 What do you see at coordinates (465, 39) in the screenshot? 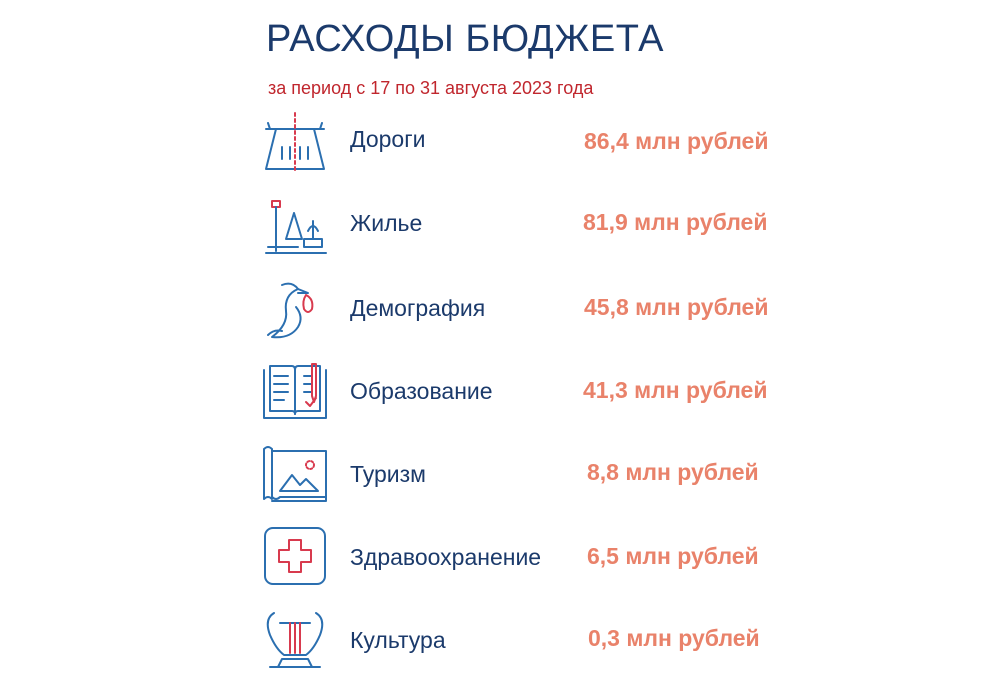
I see `page-title: РАСХОДЫ БЮДЖЕТА` at bounding box center [465, 39].